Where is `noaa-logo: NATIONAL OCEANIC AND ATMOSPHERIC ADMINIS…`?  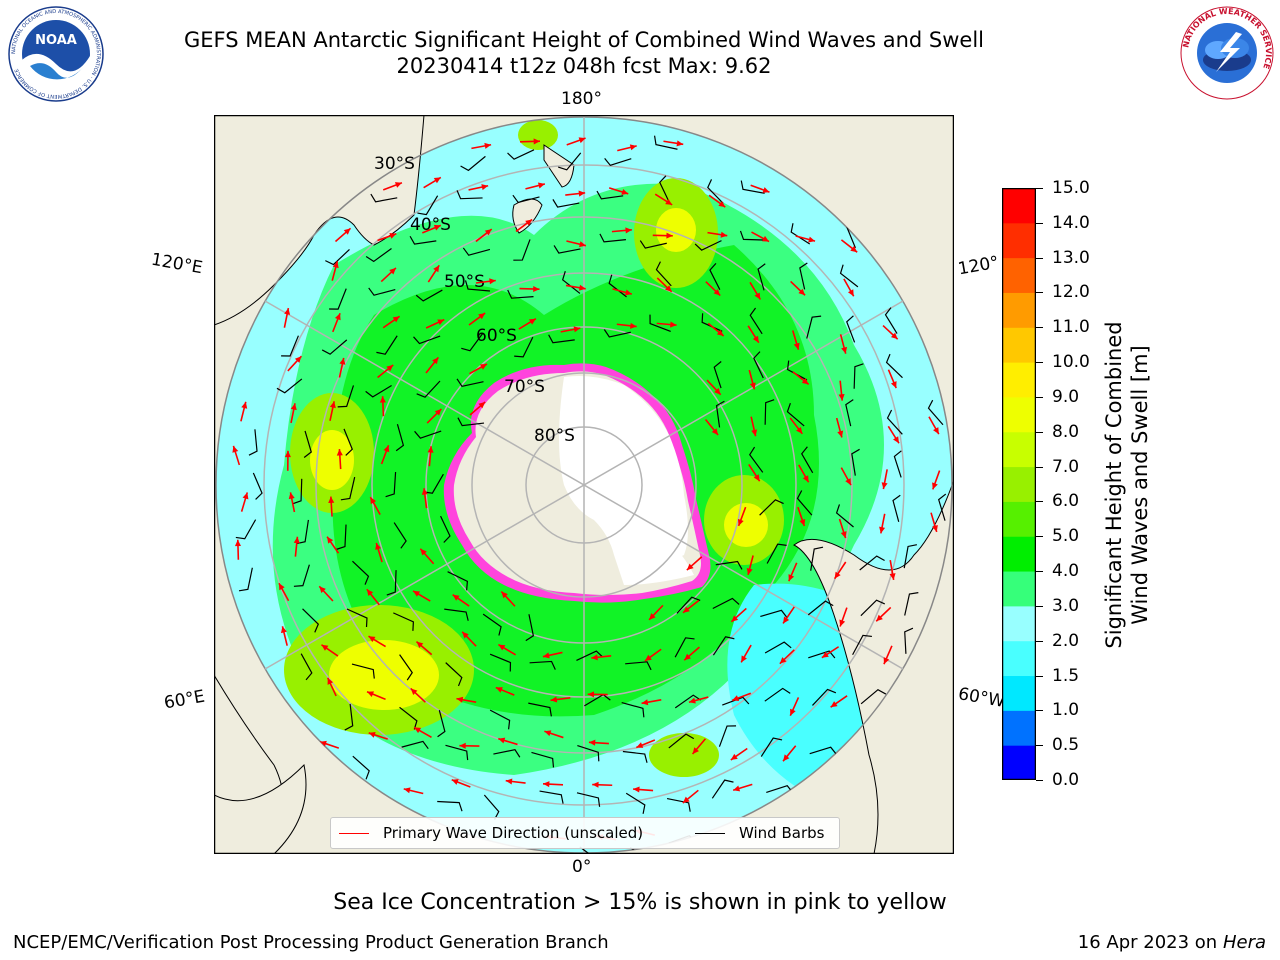
noaa-logo: NATIONAL OCEANIC AND ATMOSPHERIC ADMINIS… is located at coordinates (56, 54).